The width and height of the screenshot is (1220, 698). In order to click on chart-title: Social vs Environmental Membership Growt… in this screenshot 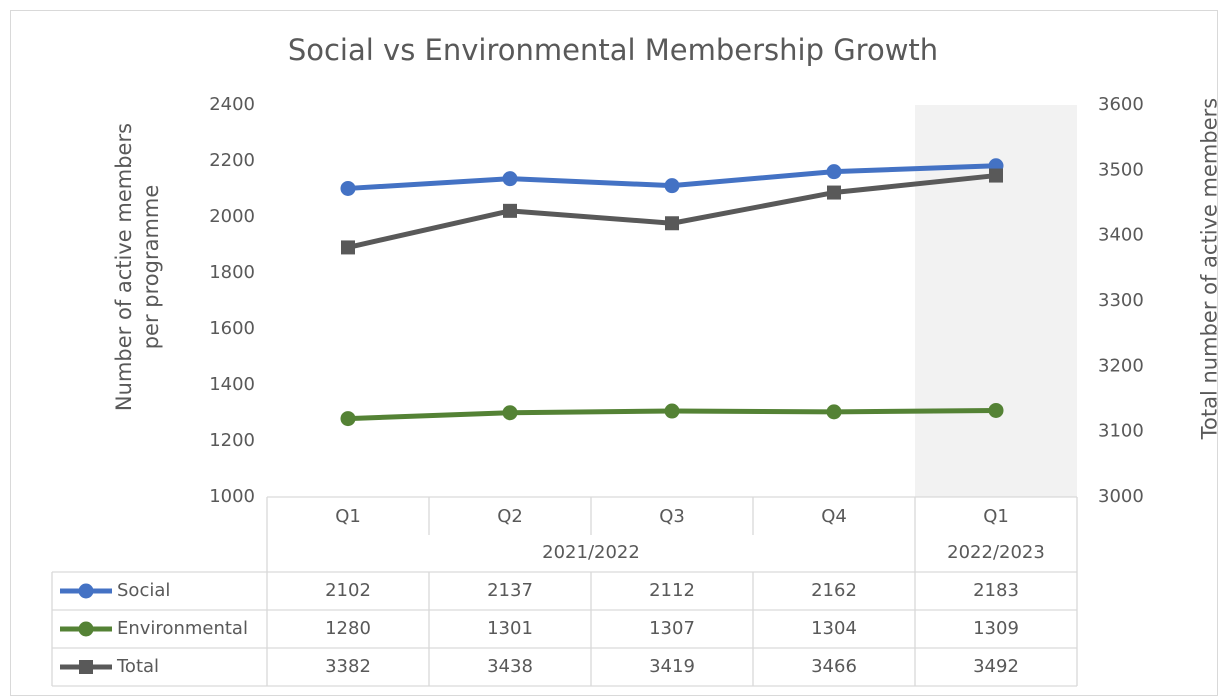, I will do `click(613, 50)`.